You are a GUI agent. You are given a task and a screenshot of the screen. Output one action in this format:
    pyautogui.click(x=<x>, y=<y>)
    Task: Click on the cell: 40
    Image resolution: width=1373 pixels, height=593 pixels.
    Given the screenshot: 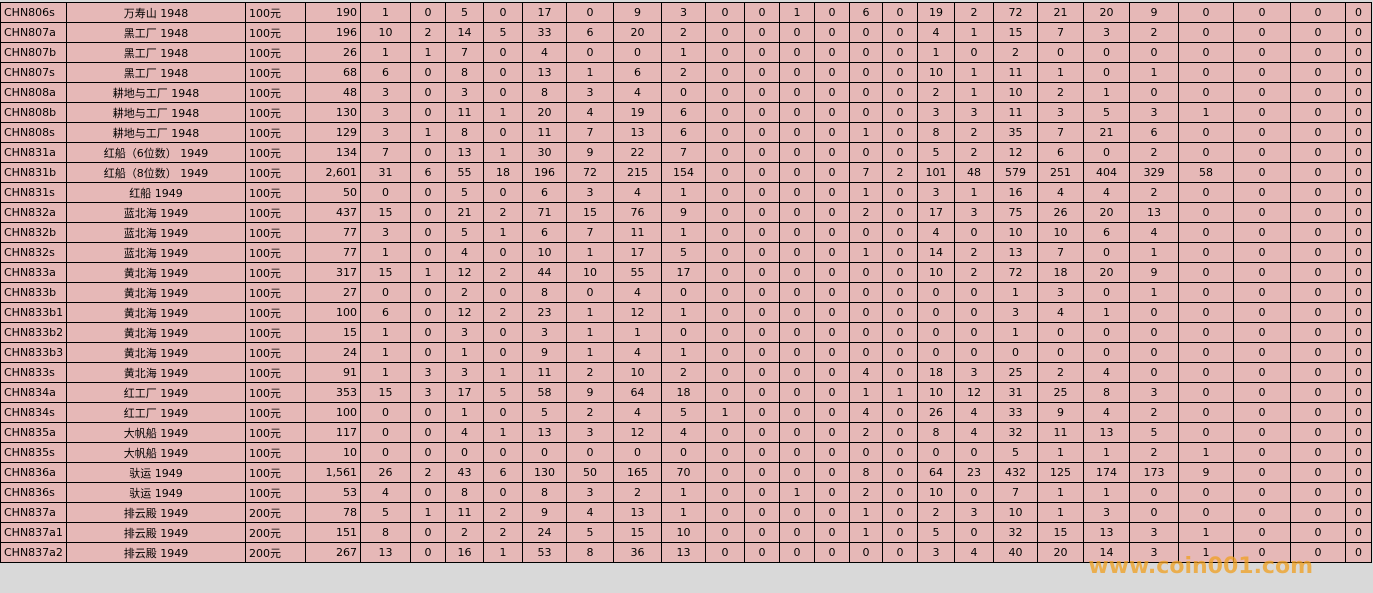 What is the action you would take?
    pyautogui.click(x=1015, y=552)
    